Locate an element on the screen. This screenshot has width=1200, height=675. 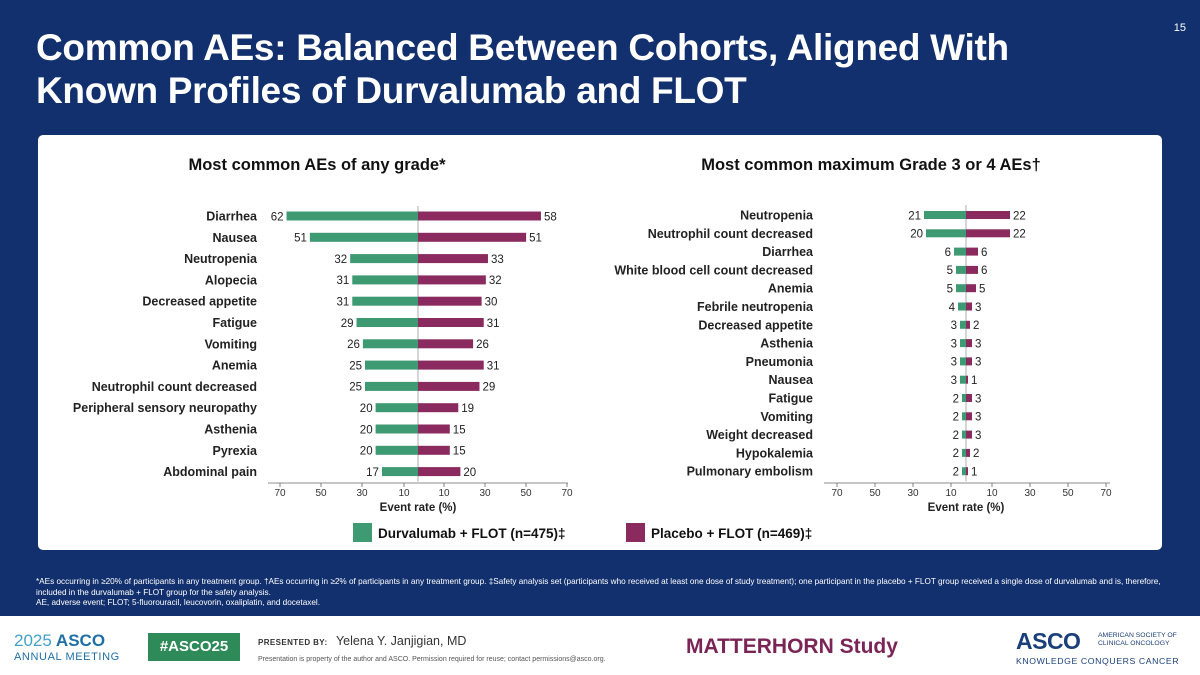
any-grade-category-label: Neutropenia is located at coordinates (221, 259).